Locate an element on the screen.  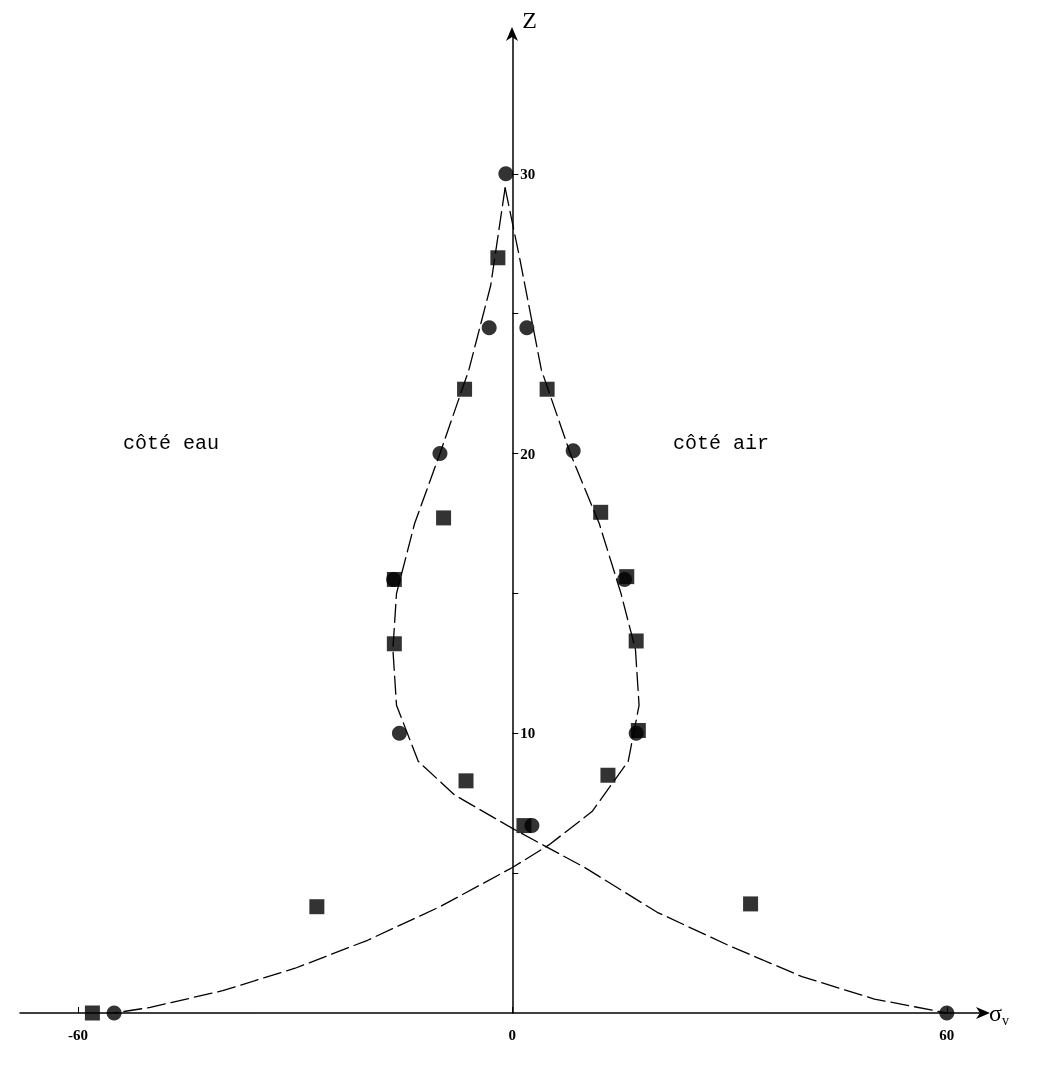
x-tick-label: 60 is located at coordinates (947, 1034).